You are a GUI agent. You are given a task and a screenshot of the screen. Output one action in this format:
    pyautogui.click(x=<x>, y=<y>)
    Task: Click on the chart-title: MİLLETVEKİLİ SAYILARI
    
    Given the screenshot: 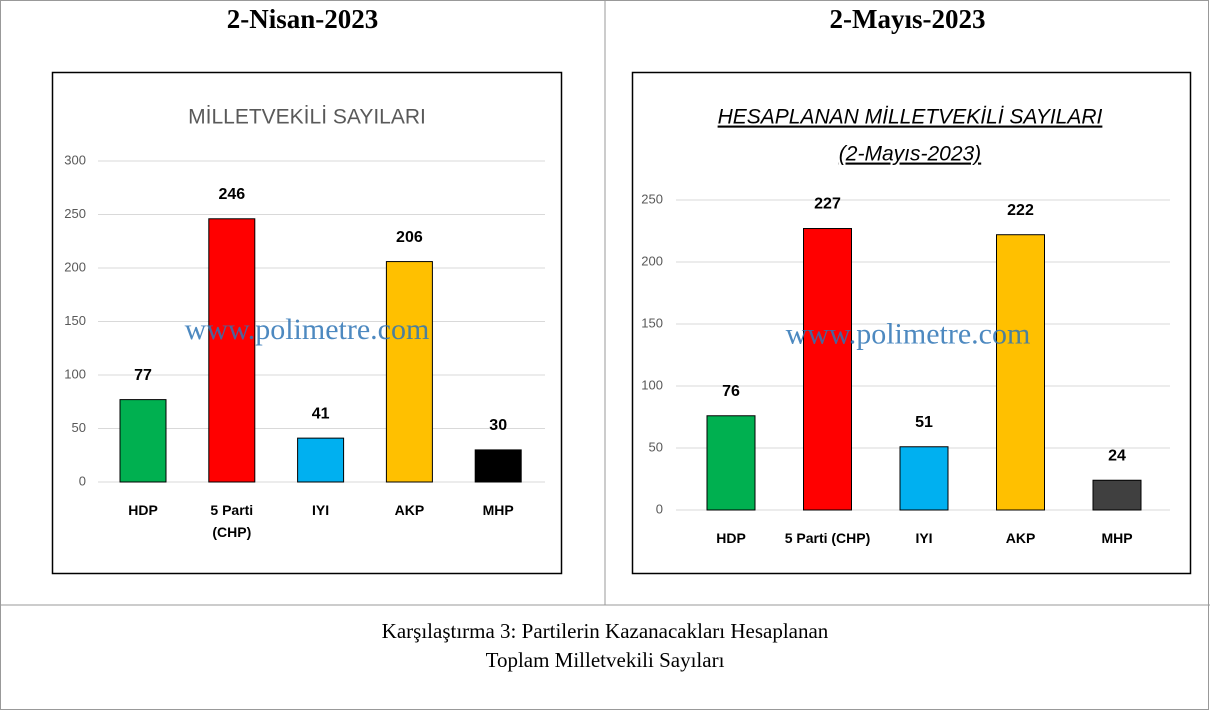 What is the action you would take?
    pyautogui.click(x=307, y=117)
    